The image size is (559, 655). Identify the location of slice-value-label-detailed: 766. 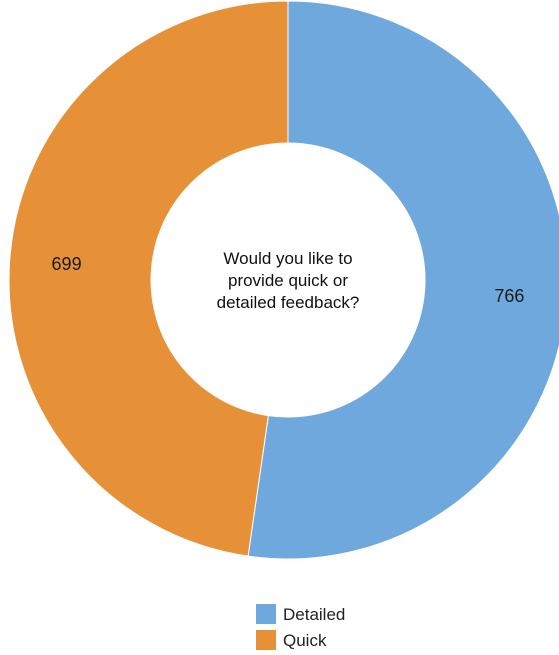
(509, 296).